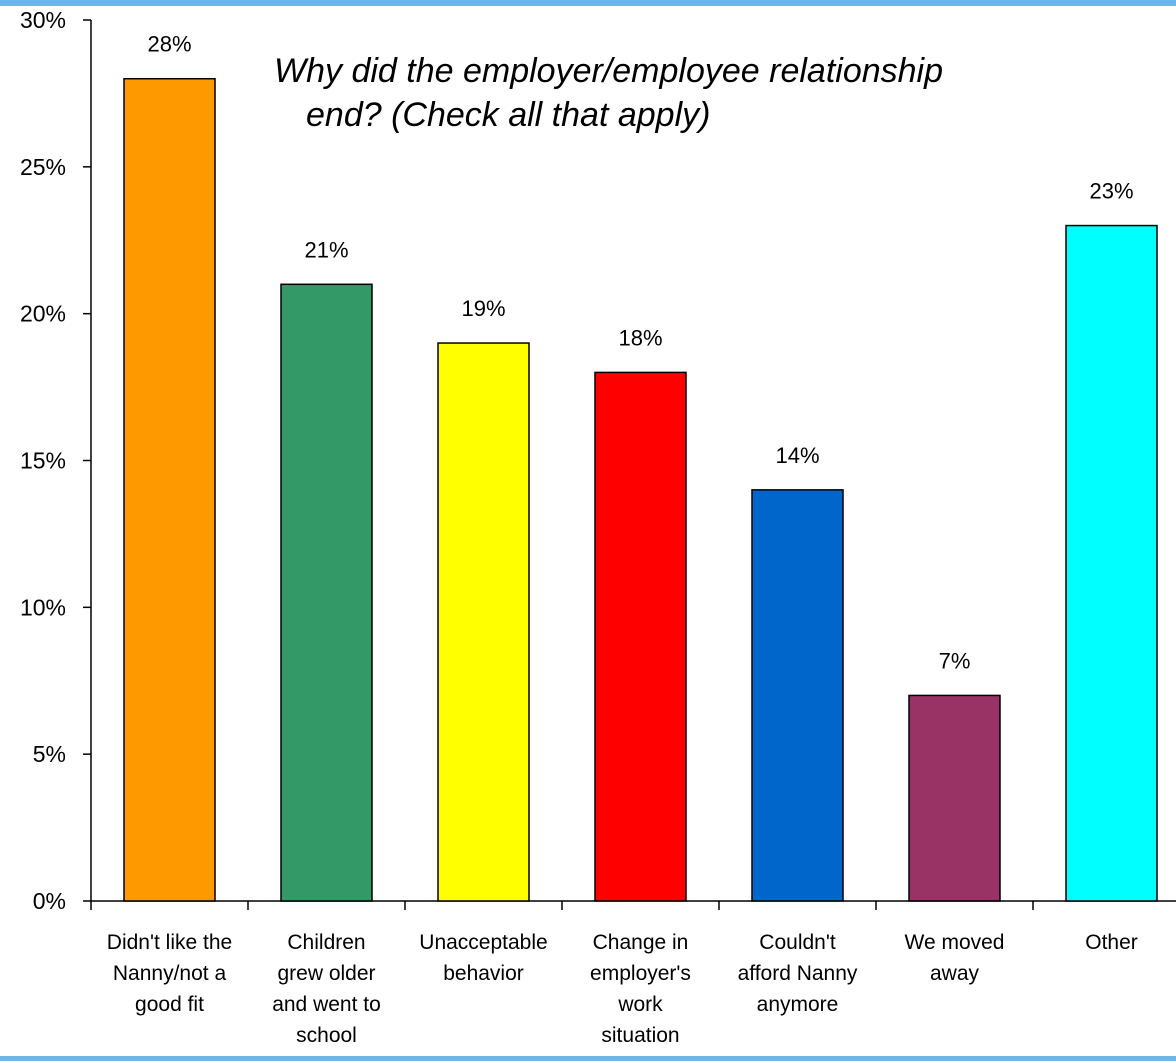 Image resolution: width=1176 pixels, height=1061 pixels. Describe the element at coordinates (43, 20) in the screenshot. I see `y-tick-label: 30%` at that location.